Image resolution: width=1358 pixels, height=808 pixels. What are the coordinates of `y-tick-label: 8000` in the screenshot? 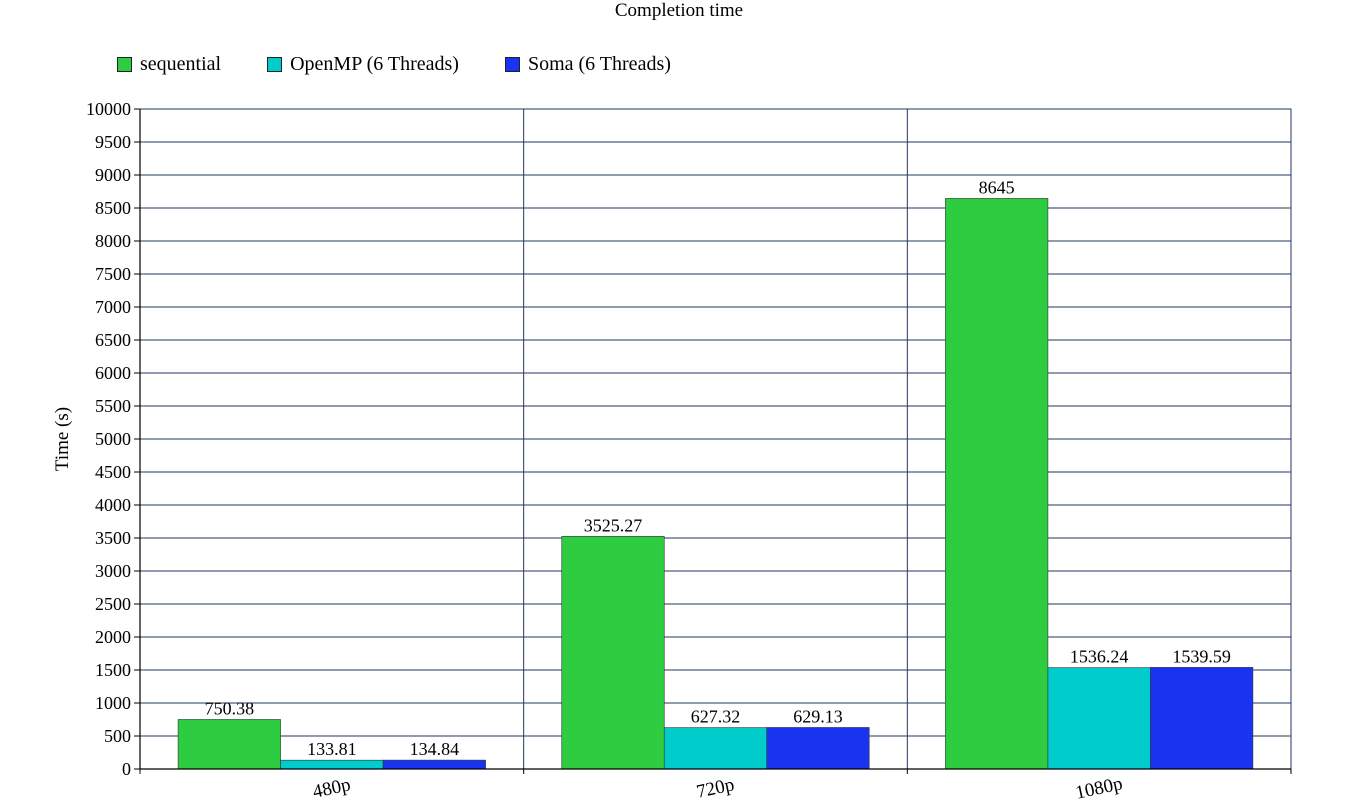 It's located at (113, 241).